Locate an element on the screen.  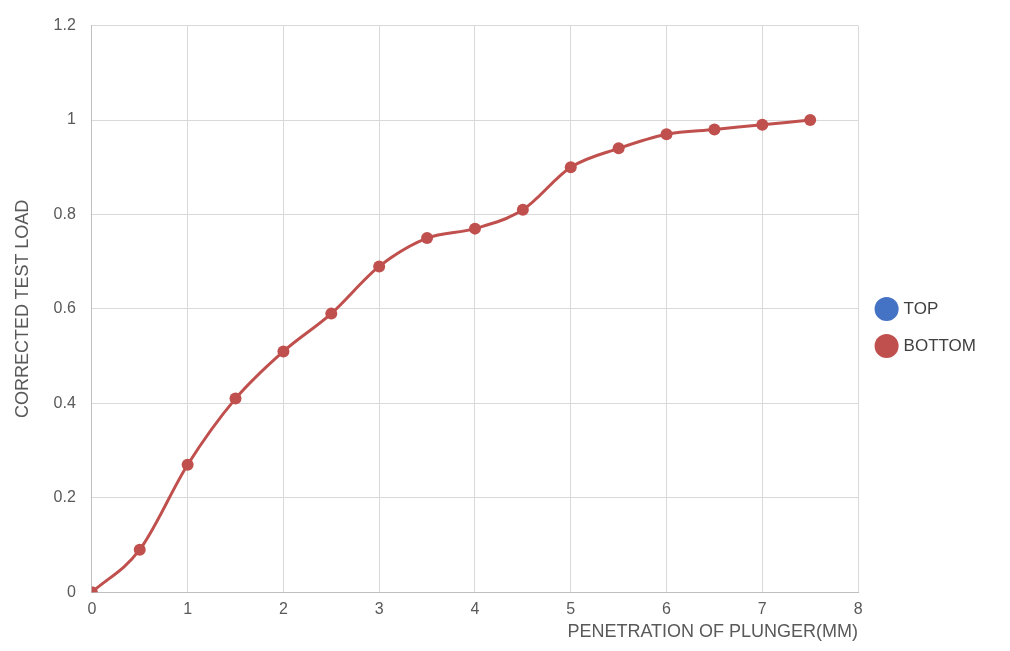
y-tick-label: 1.2 is located at coordinates (64, 25).